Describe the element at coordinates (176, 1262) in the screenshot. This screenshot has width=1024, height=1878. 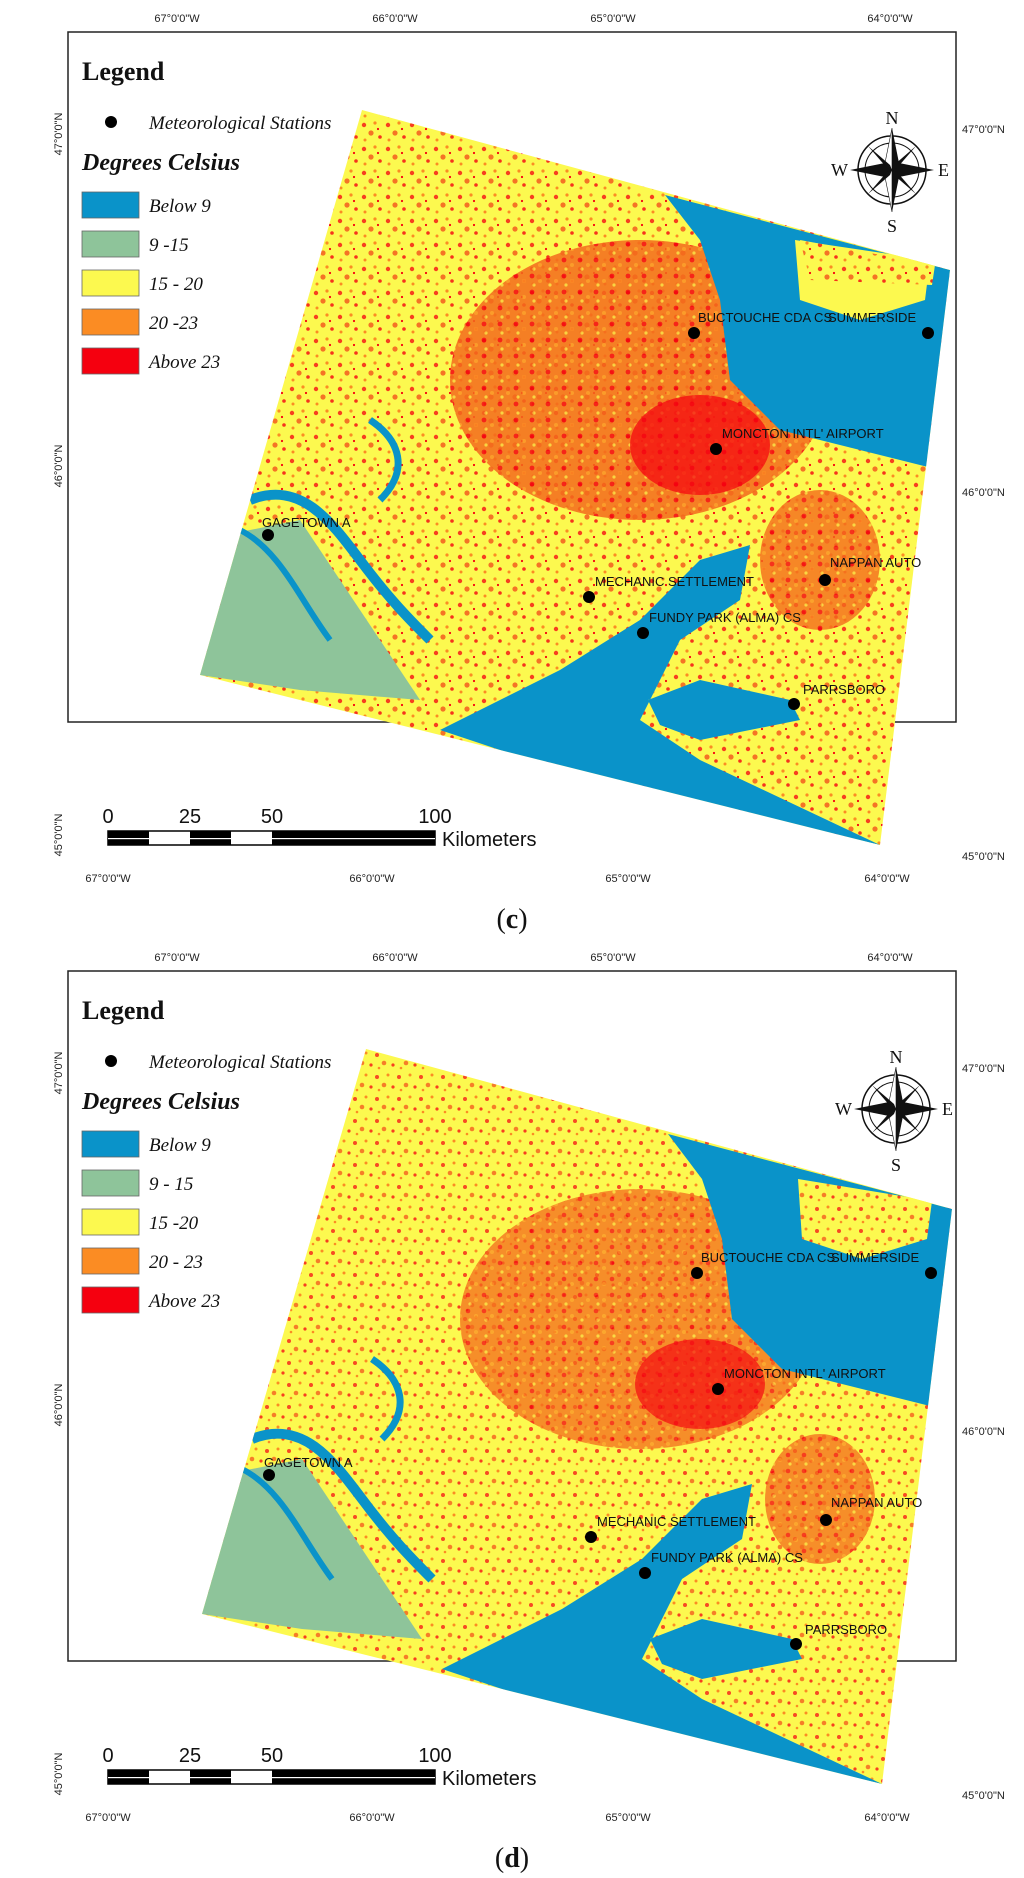
I see `legend-class-label: 20 - 23` at that location.